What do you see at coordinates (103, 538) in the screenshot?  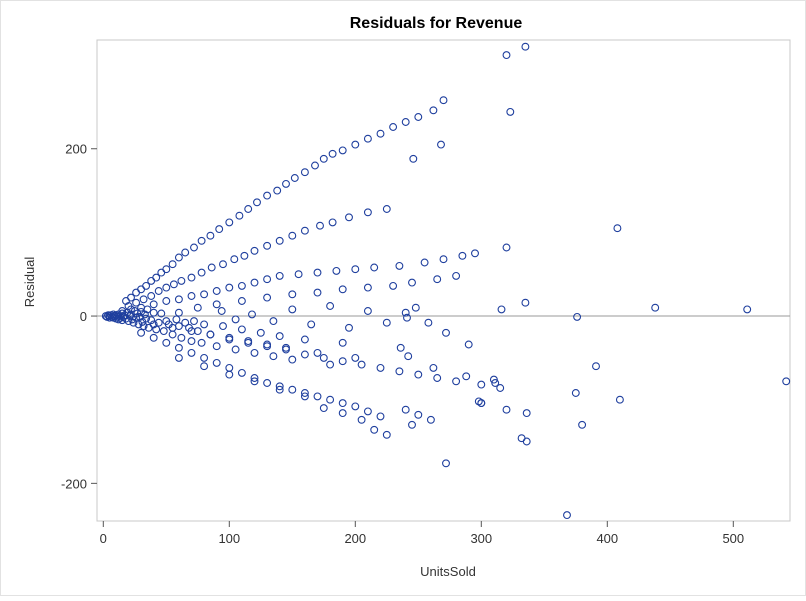 I see `x-tick-label: 0` at bounding box center [103, 538].